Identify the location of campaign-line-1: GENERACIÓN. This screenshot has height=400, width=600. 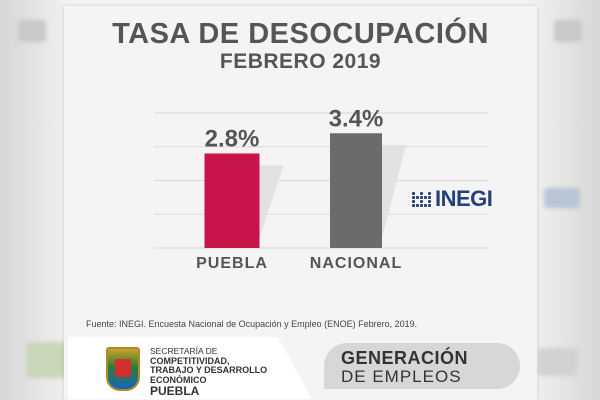
(405, 358).